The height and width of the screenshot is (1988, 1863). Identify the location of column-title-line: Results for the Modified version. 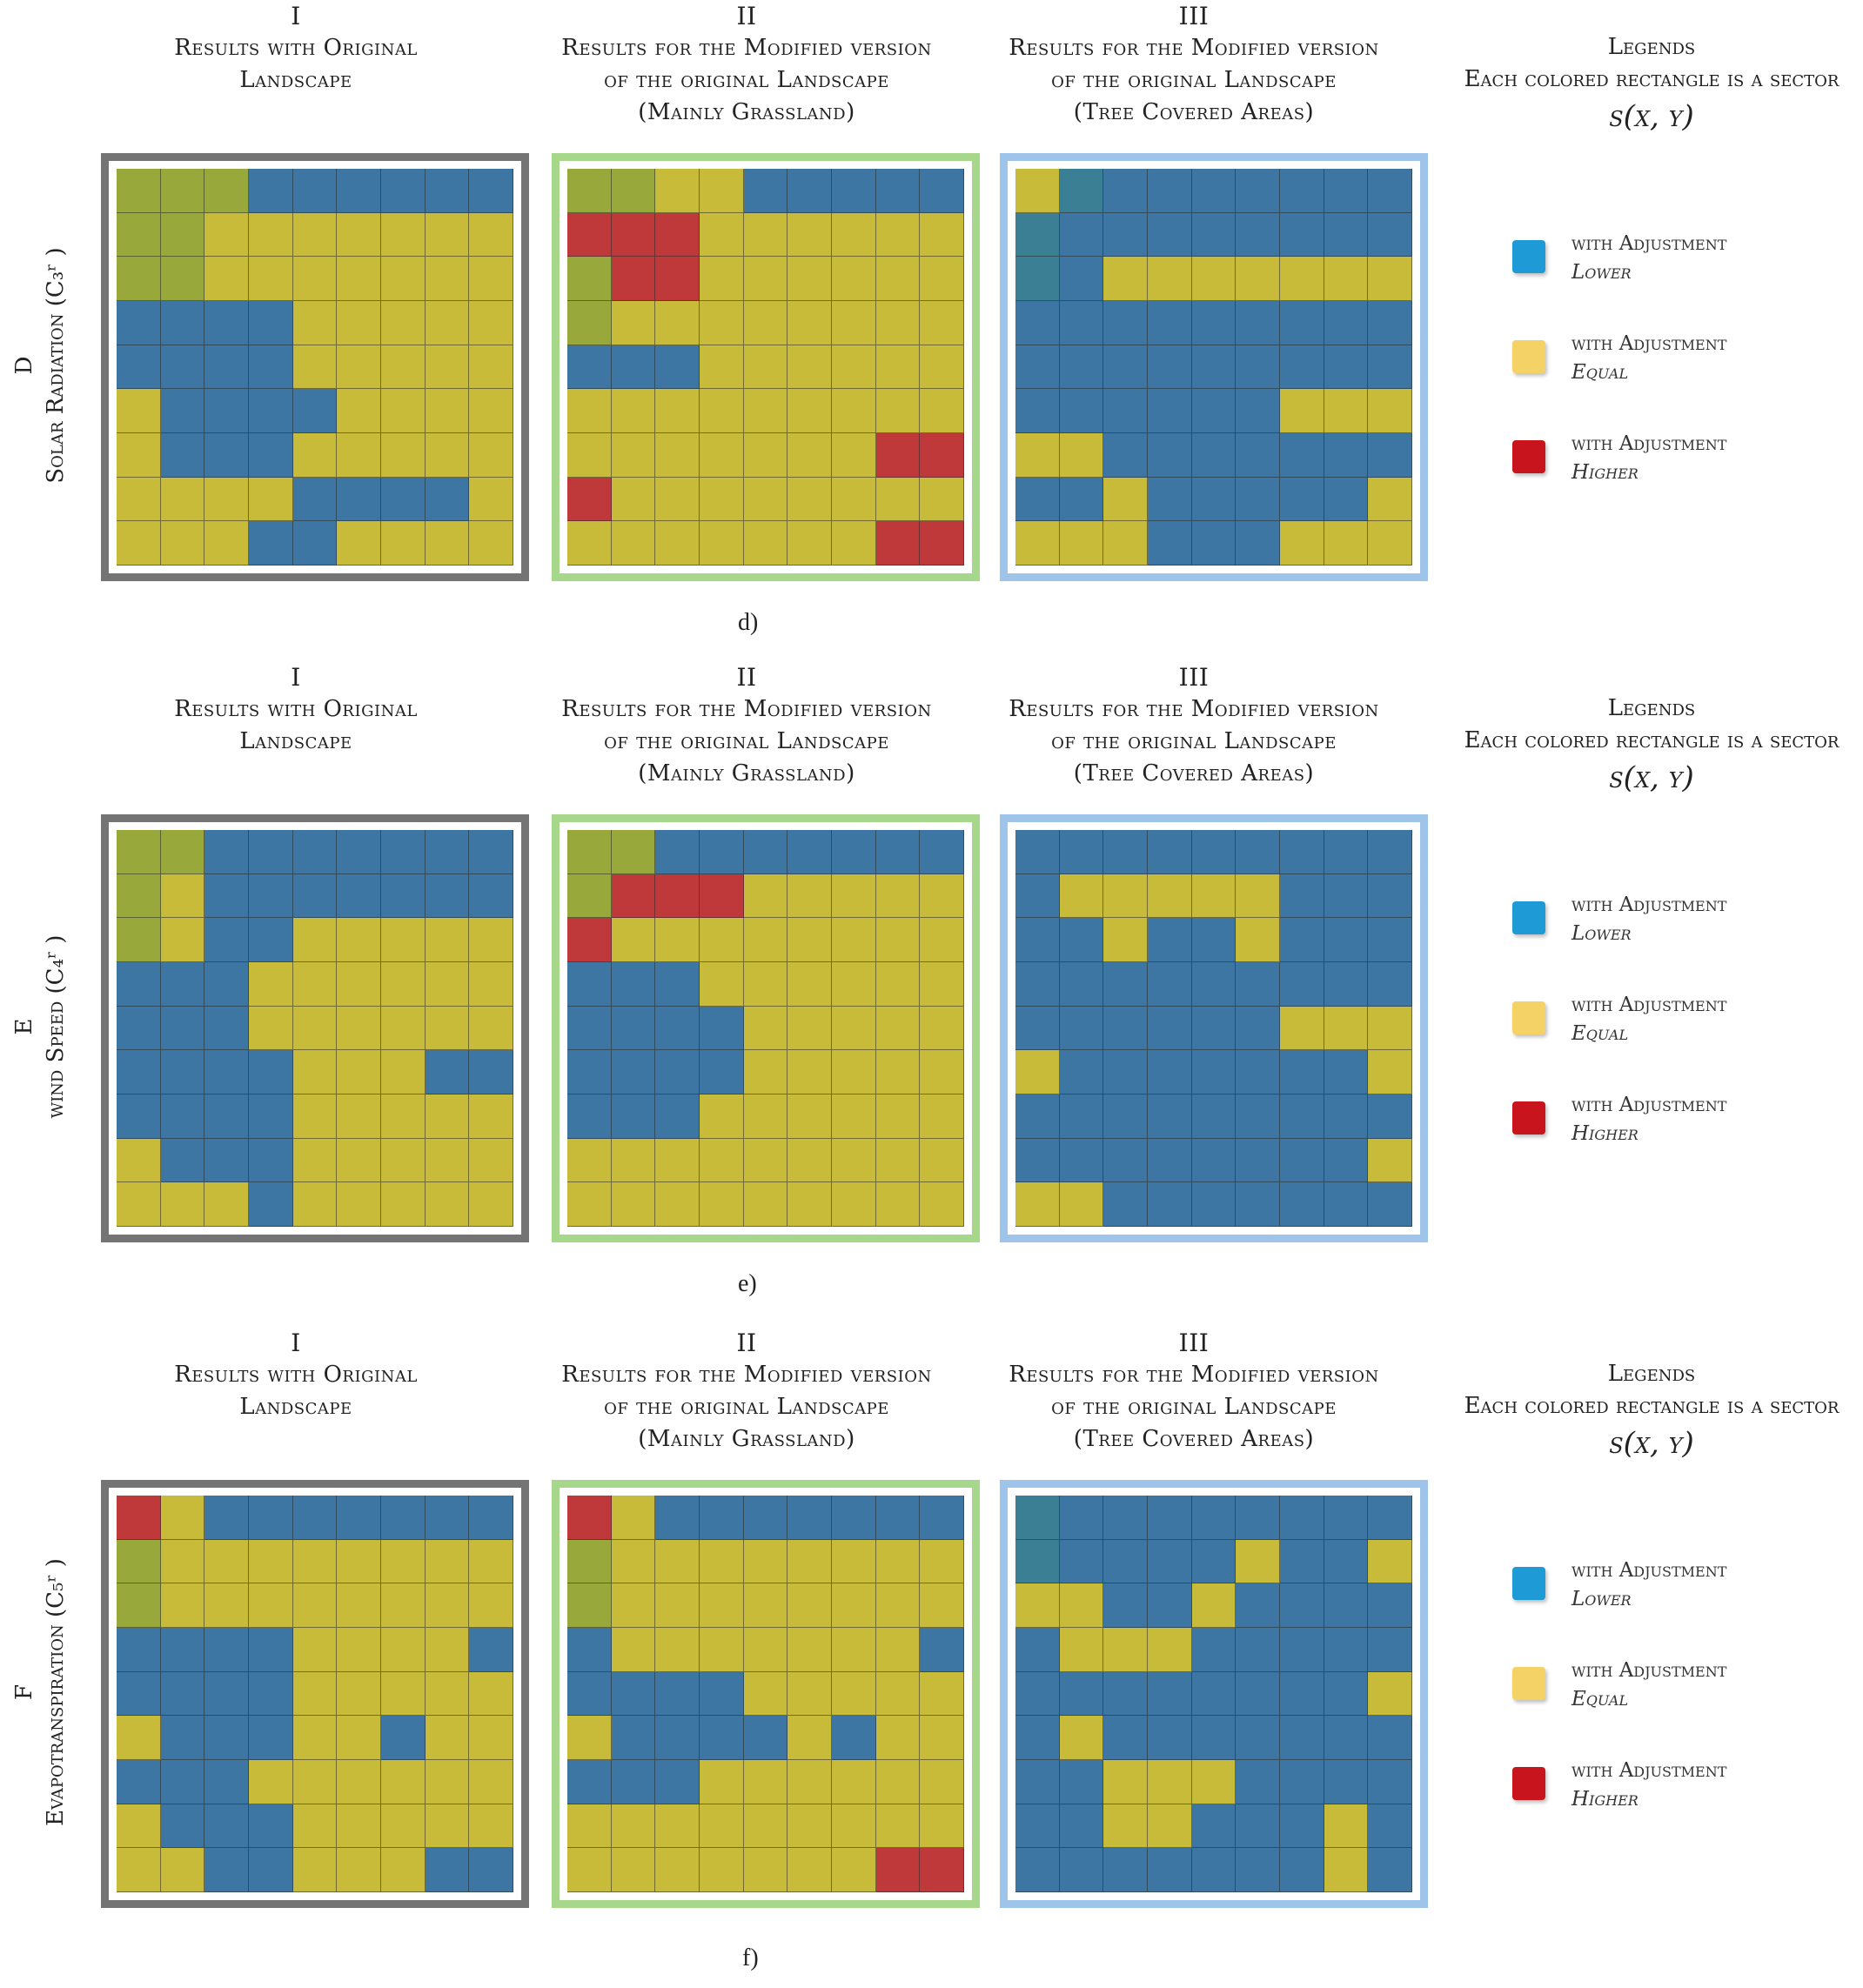
(1194, 48).